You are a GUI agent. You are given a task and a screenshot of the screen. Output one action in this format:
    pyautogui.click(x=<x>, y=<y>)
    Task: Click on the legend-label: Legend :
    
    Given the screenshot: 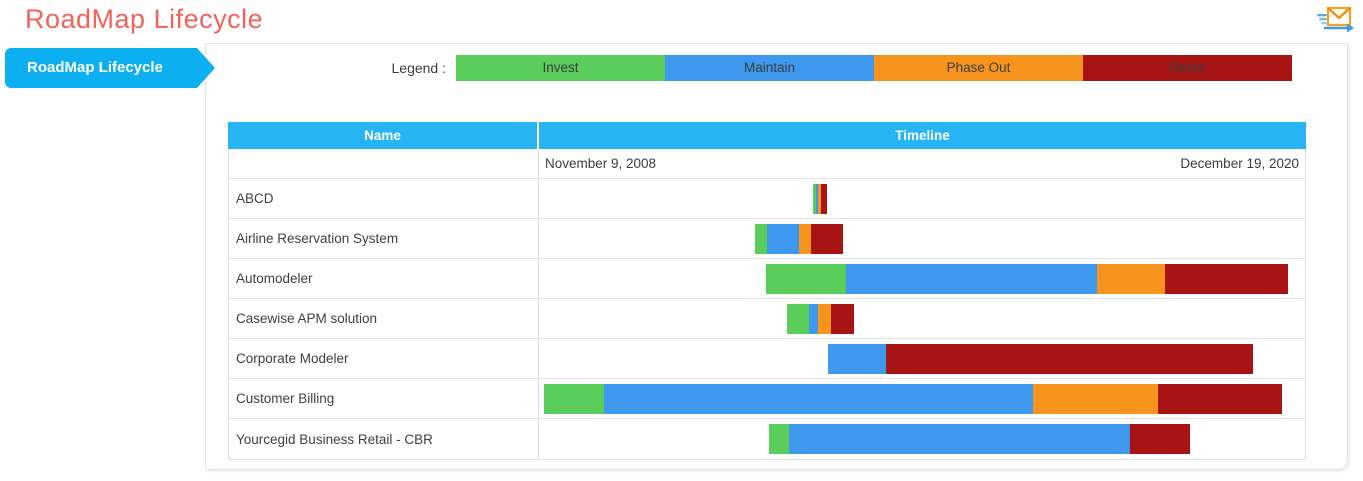 What is the action you would take?
    pyautogui.click(x=419, y=68)
    